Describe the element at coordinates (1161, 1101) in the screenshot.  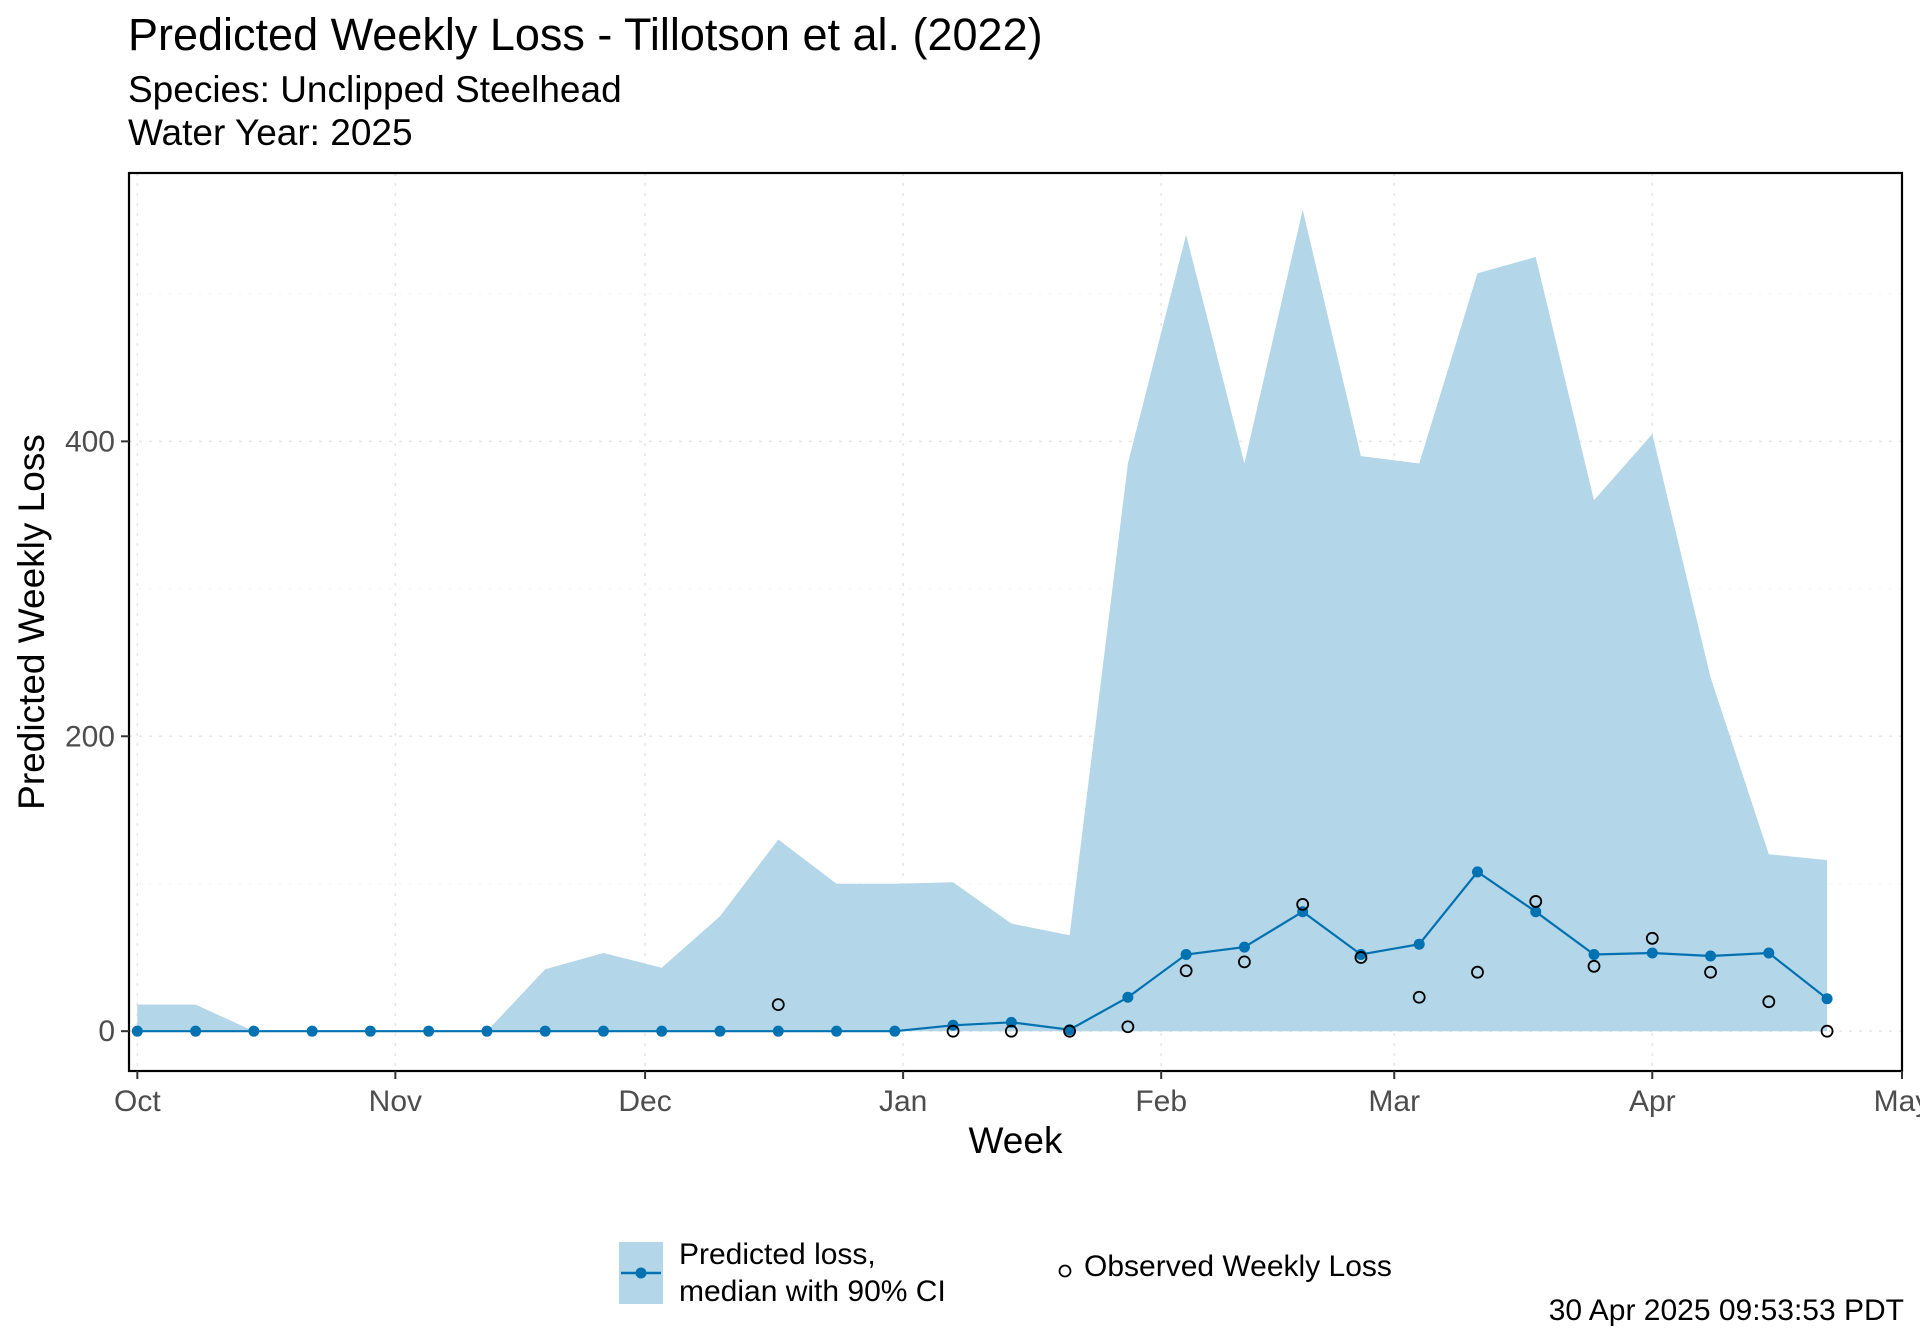
I see `x-tick-label: Feb` at that location.